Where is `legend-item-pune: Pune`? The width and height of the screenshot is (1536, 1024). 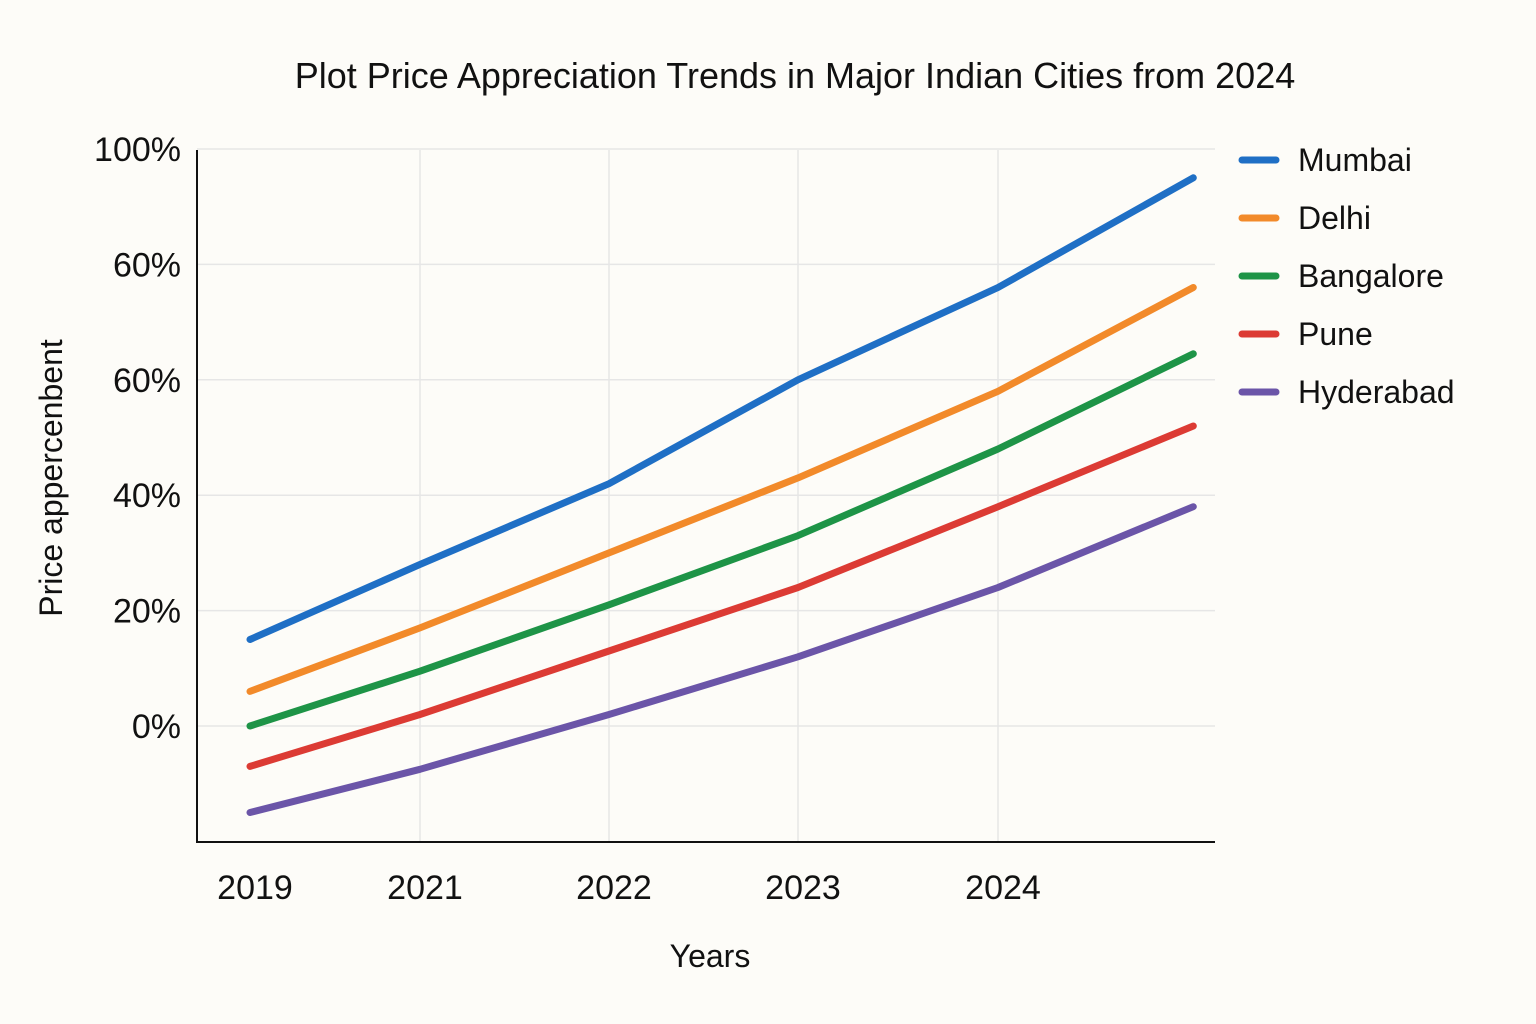 legend-item-pune: Pune is located at coordinates (1305, 334).